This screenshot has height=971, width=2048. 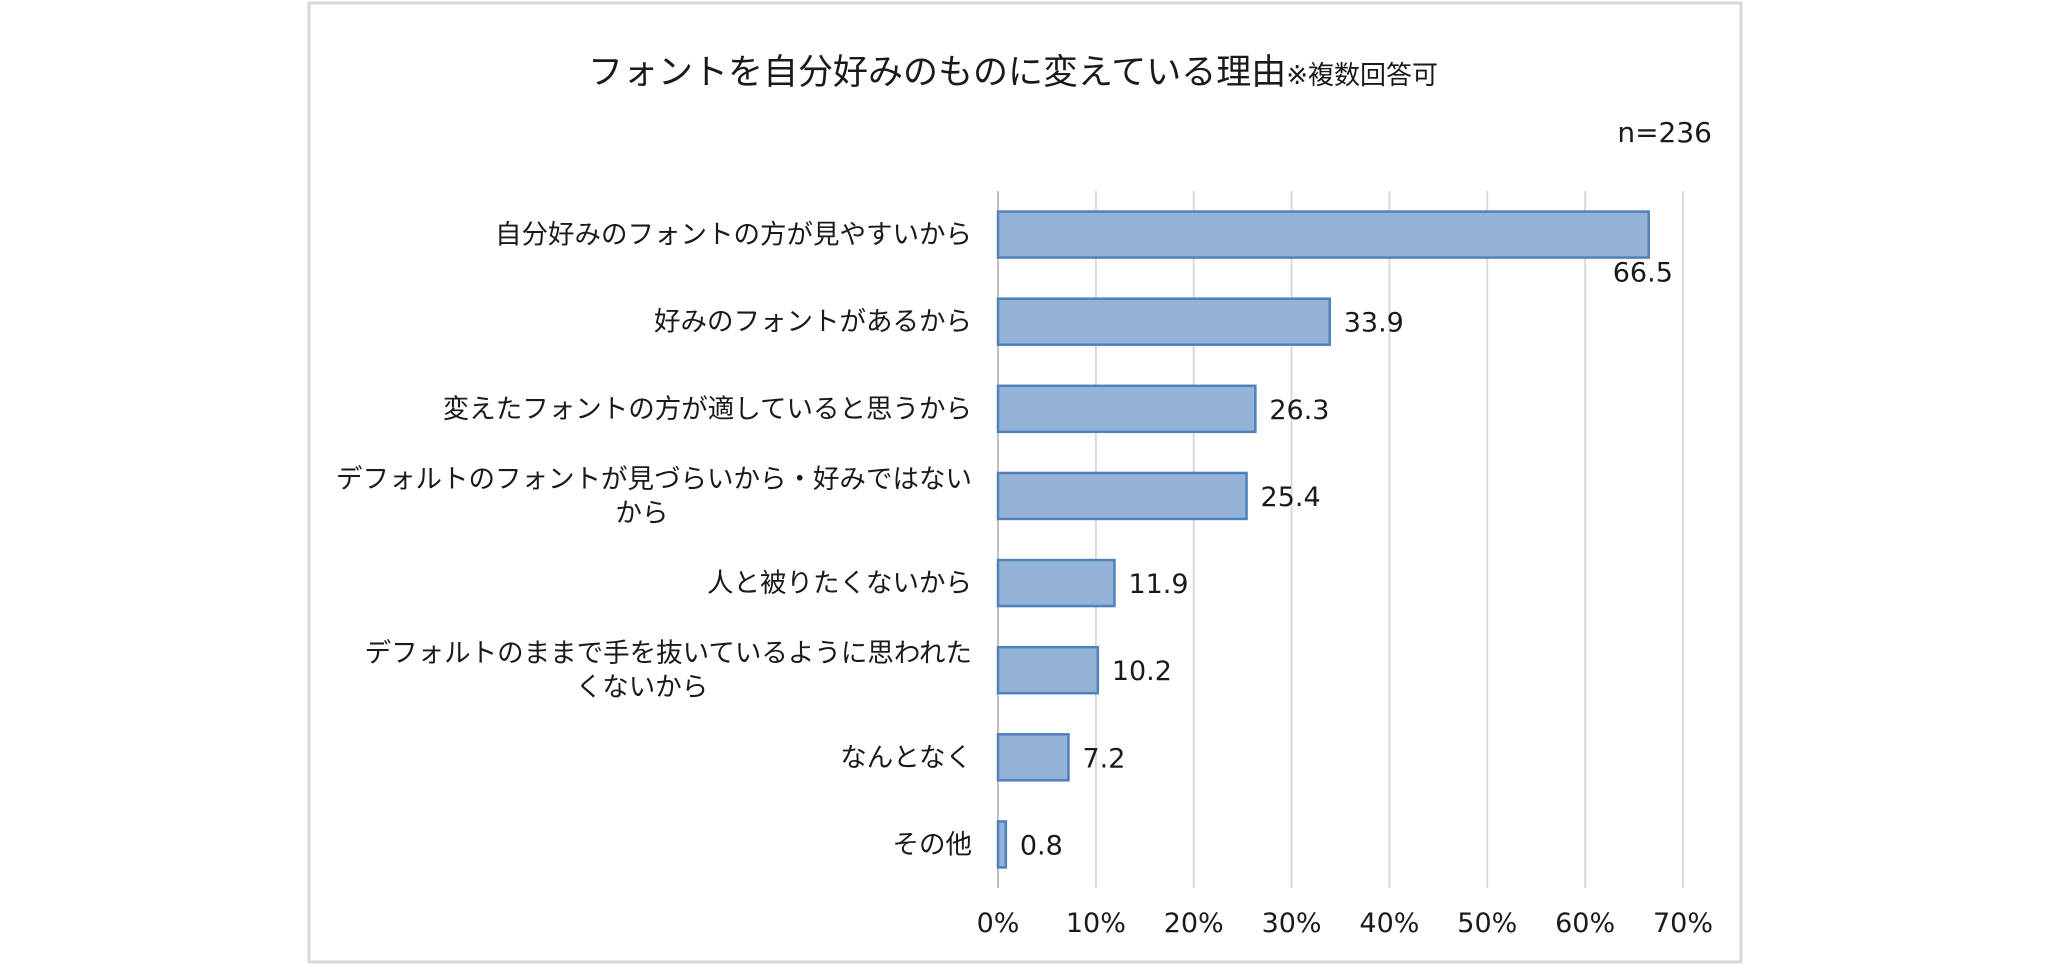 I want to click on category-label: 自分好みのフォントの方が見やすいから, so click(x=733, y=235).